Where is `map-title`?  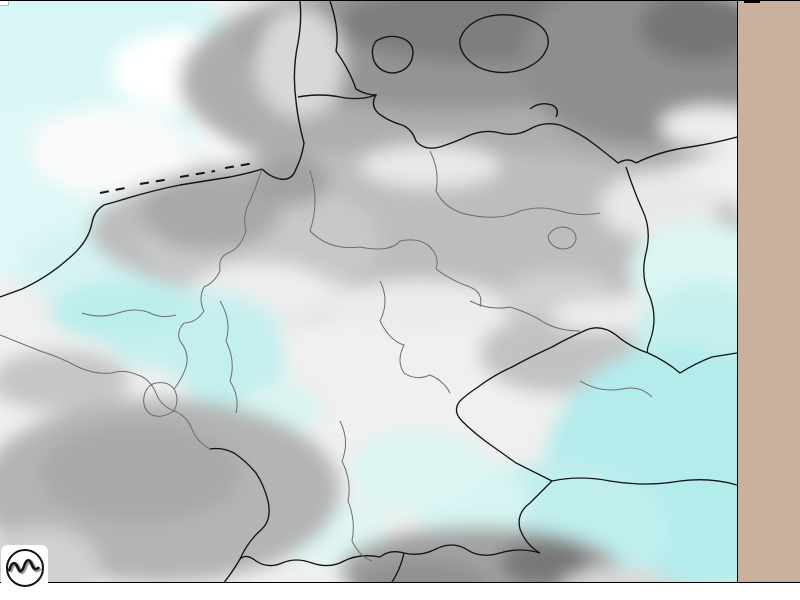 map-title is located at coordinates (4, 3).